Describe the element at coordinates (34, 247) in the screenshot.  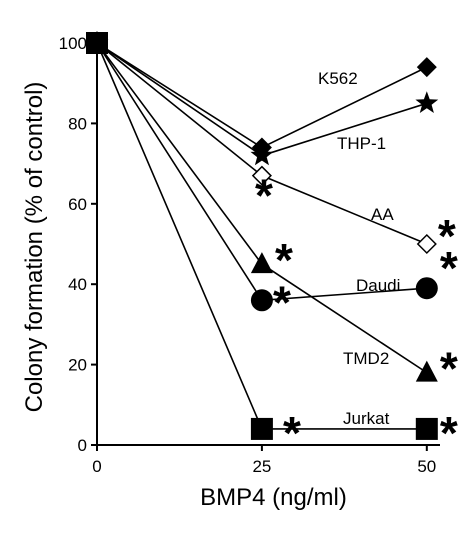
I see `y-axis-title: Colony formation (% of control)` at that location.